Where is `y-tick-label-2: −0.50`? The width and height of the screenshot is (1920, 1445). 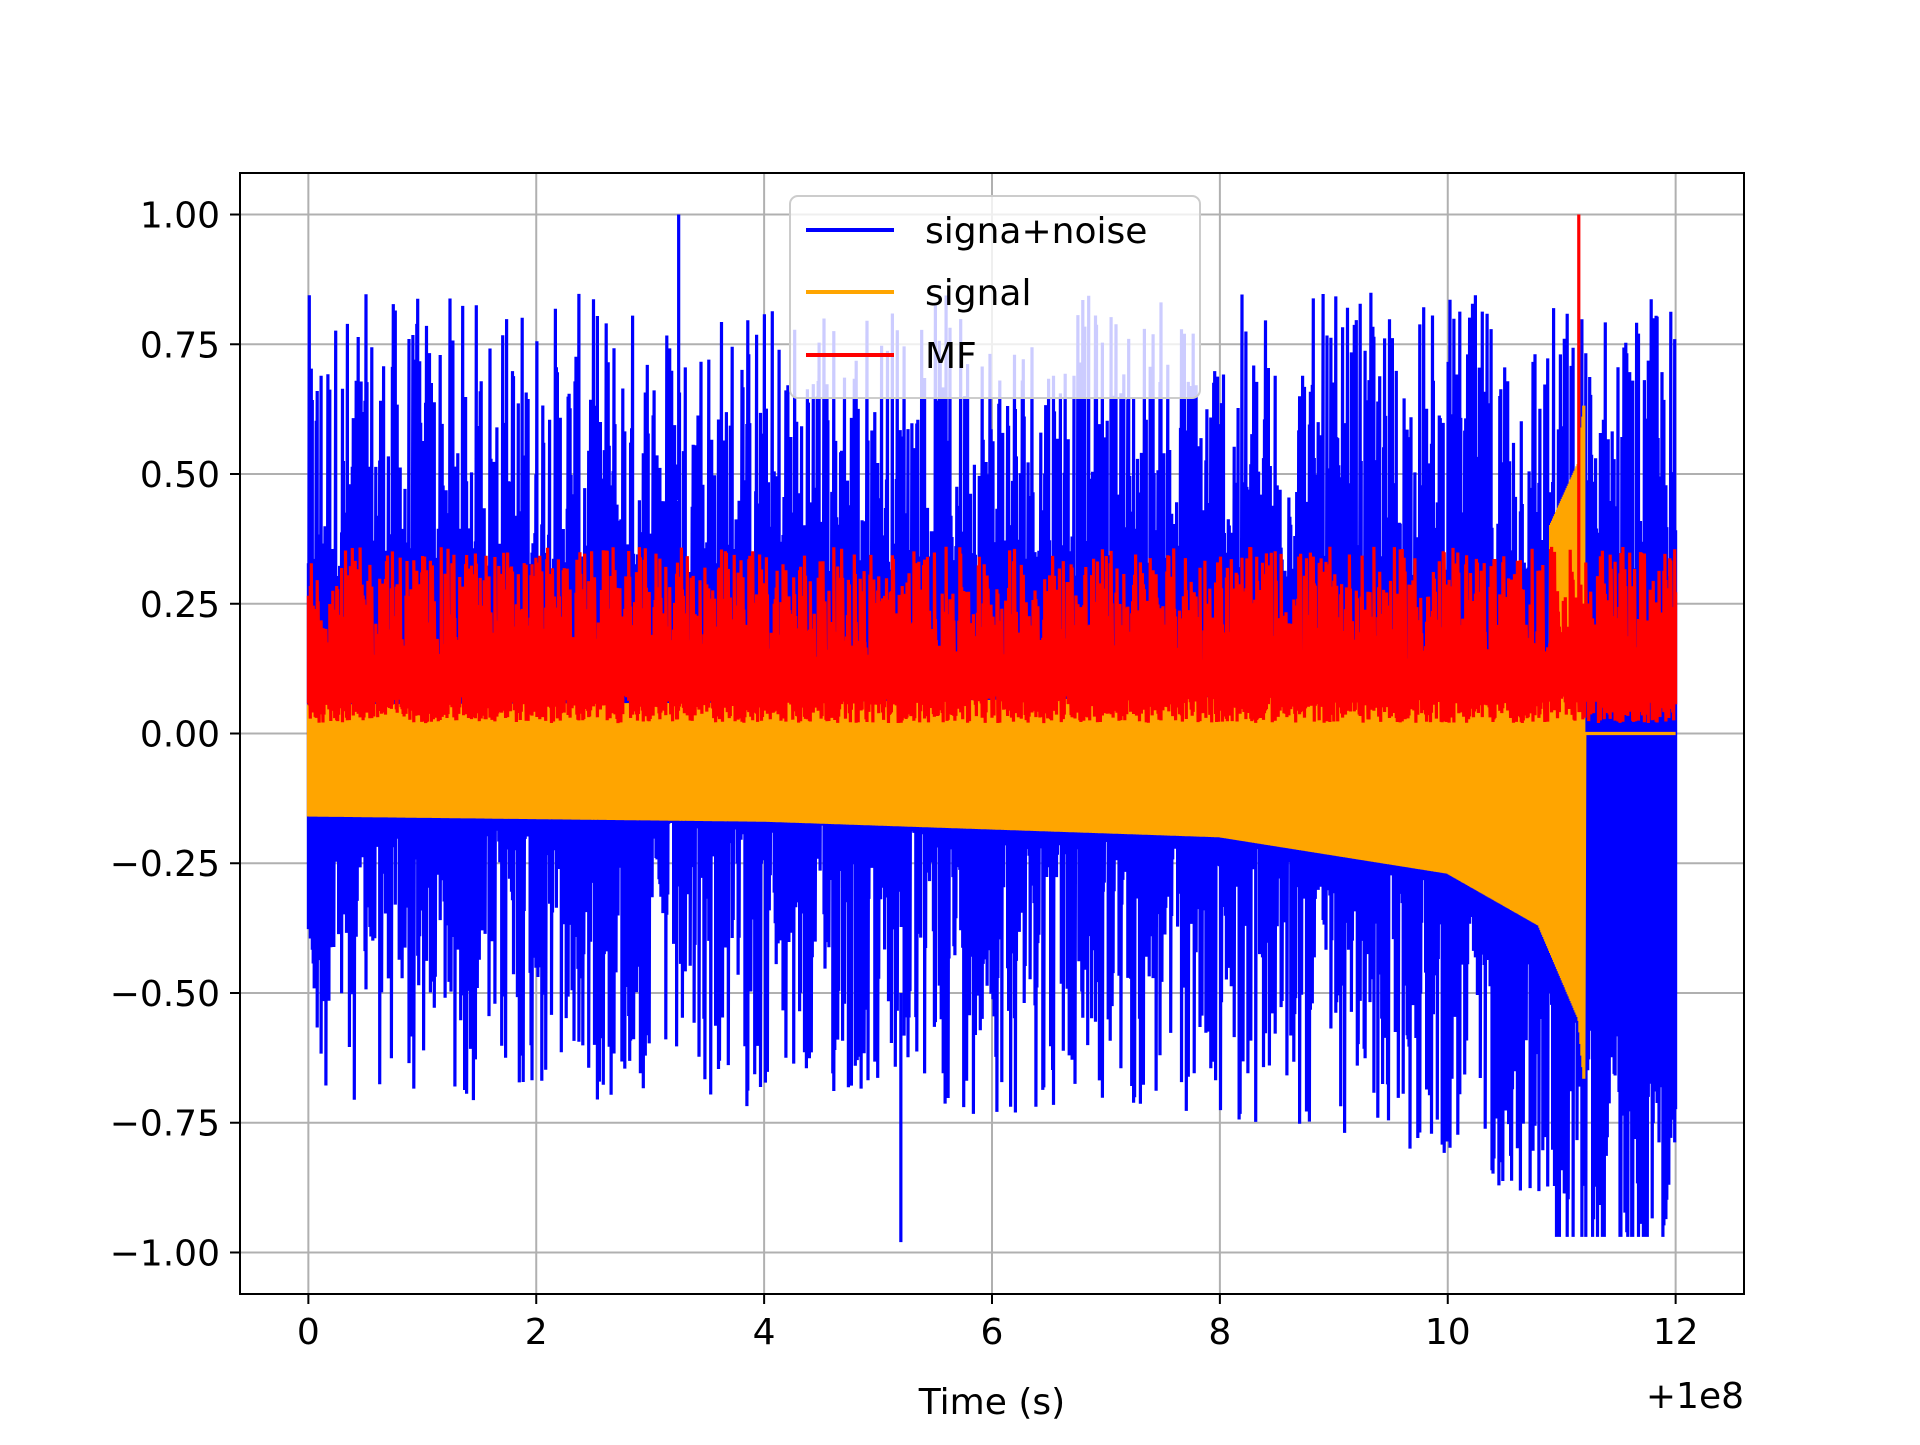 y-tick-label-2: −0.50 is located at coordinates (165, 994).